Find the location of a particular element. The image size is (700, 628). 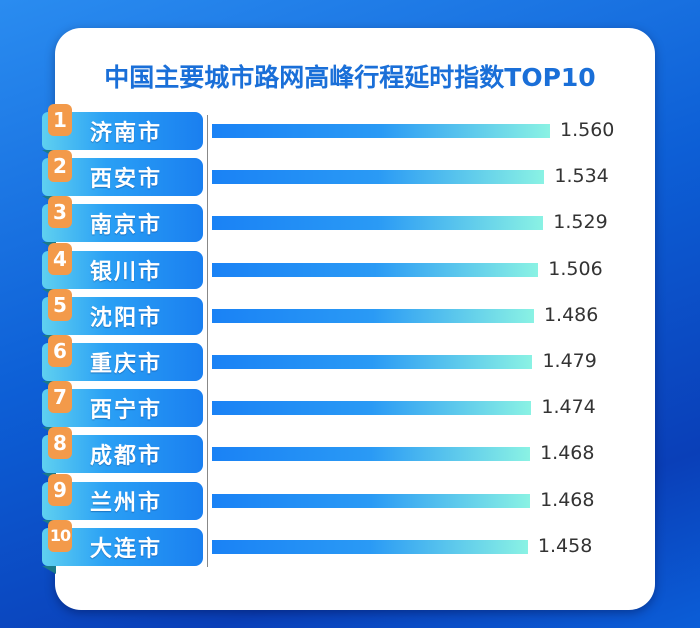

value-label: 1.479 is located at coordinates (569, 361).